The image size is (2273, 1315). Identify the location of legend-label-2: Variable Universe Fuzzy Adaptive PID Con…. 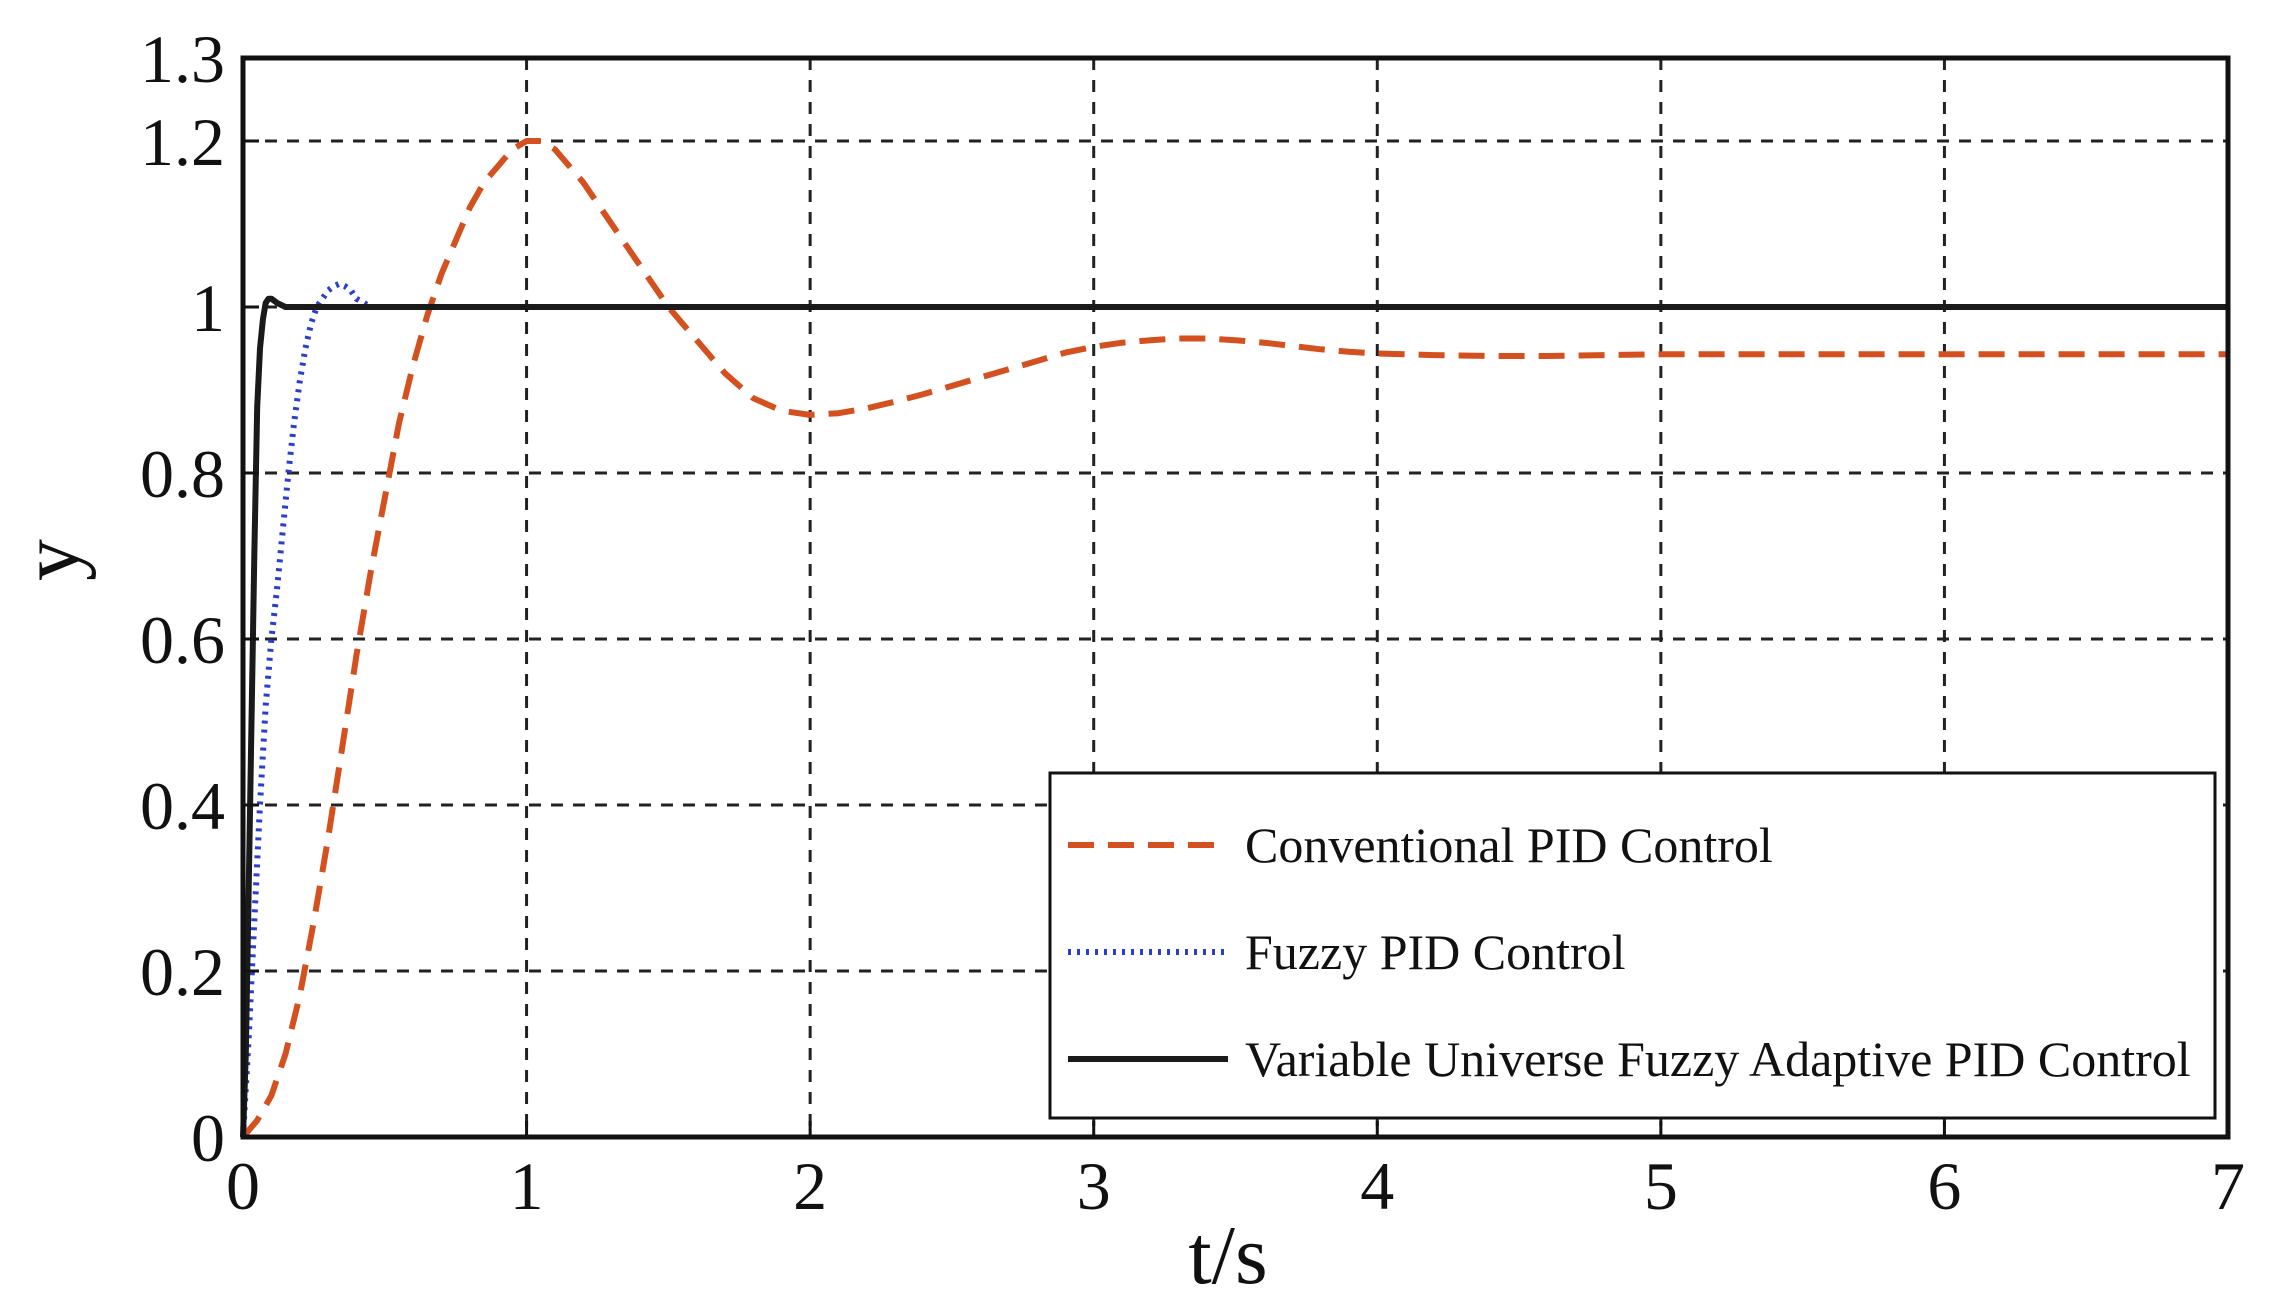
(1718, 1059).